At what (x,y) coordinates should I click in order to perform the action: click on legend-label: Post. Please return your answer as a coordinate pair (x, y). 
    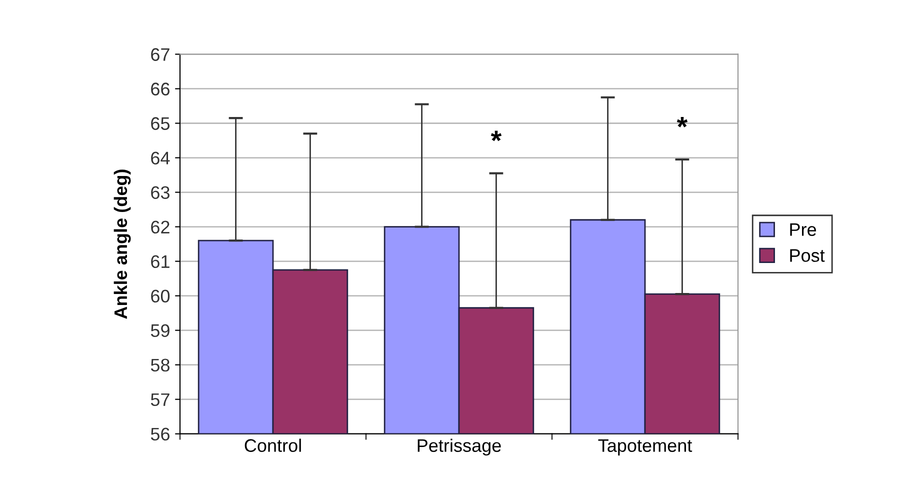
    Looking at the image, I should click on (807, 255).